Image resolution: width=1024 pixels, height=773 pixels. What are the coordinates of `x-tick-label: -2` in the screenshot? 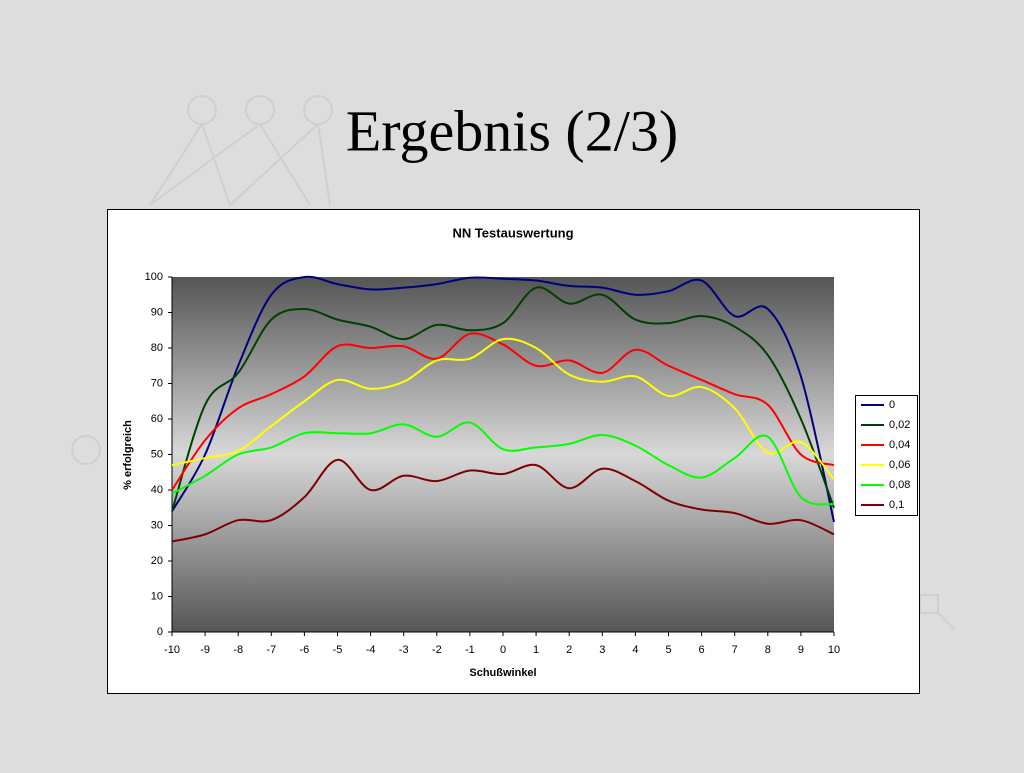 It's located at (437, 650).